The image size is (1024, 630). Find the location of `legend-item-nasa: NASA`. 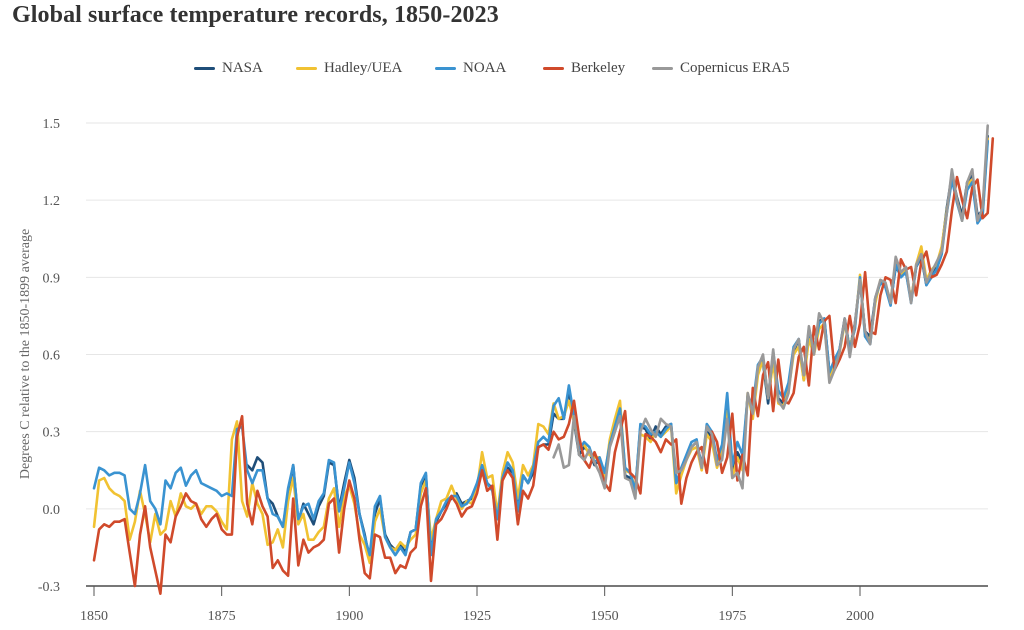

legend-item-nasa: NASA is located at coordinates (228, 68).